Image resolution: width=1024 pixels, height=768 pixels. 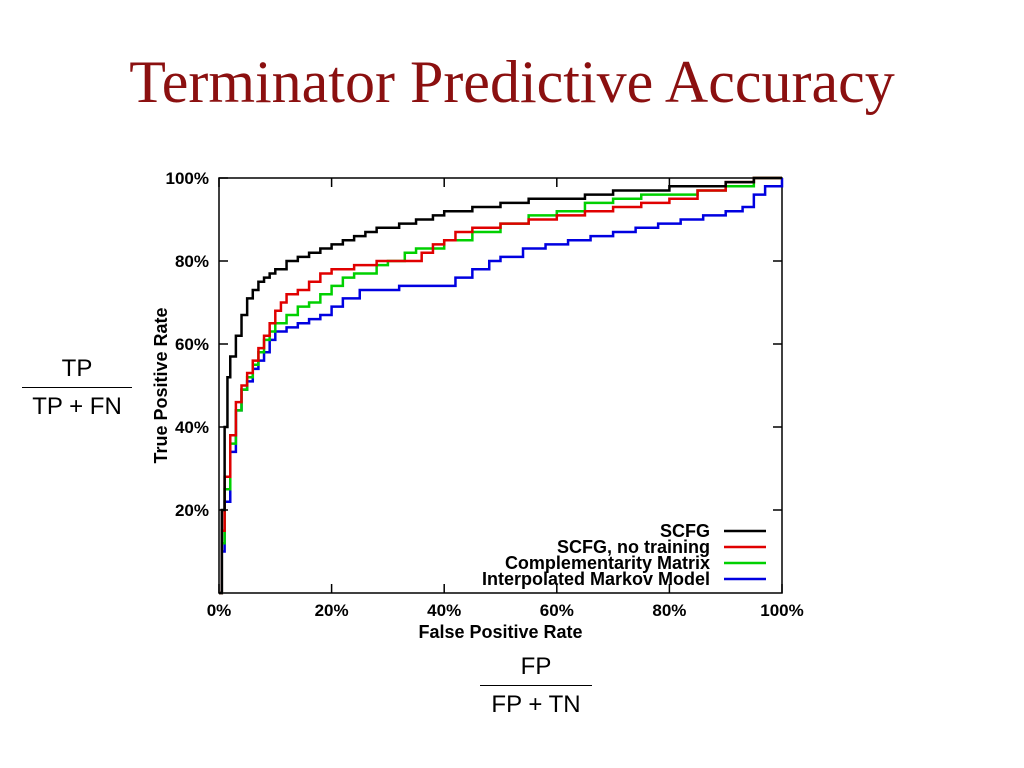 I want to click on tpr-formula: TP TP + FN, so click(x=77, y=388).